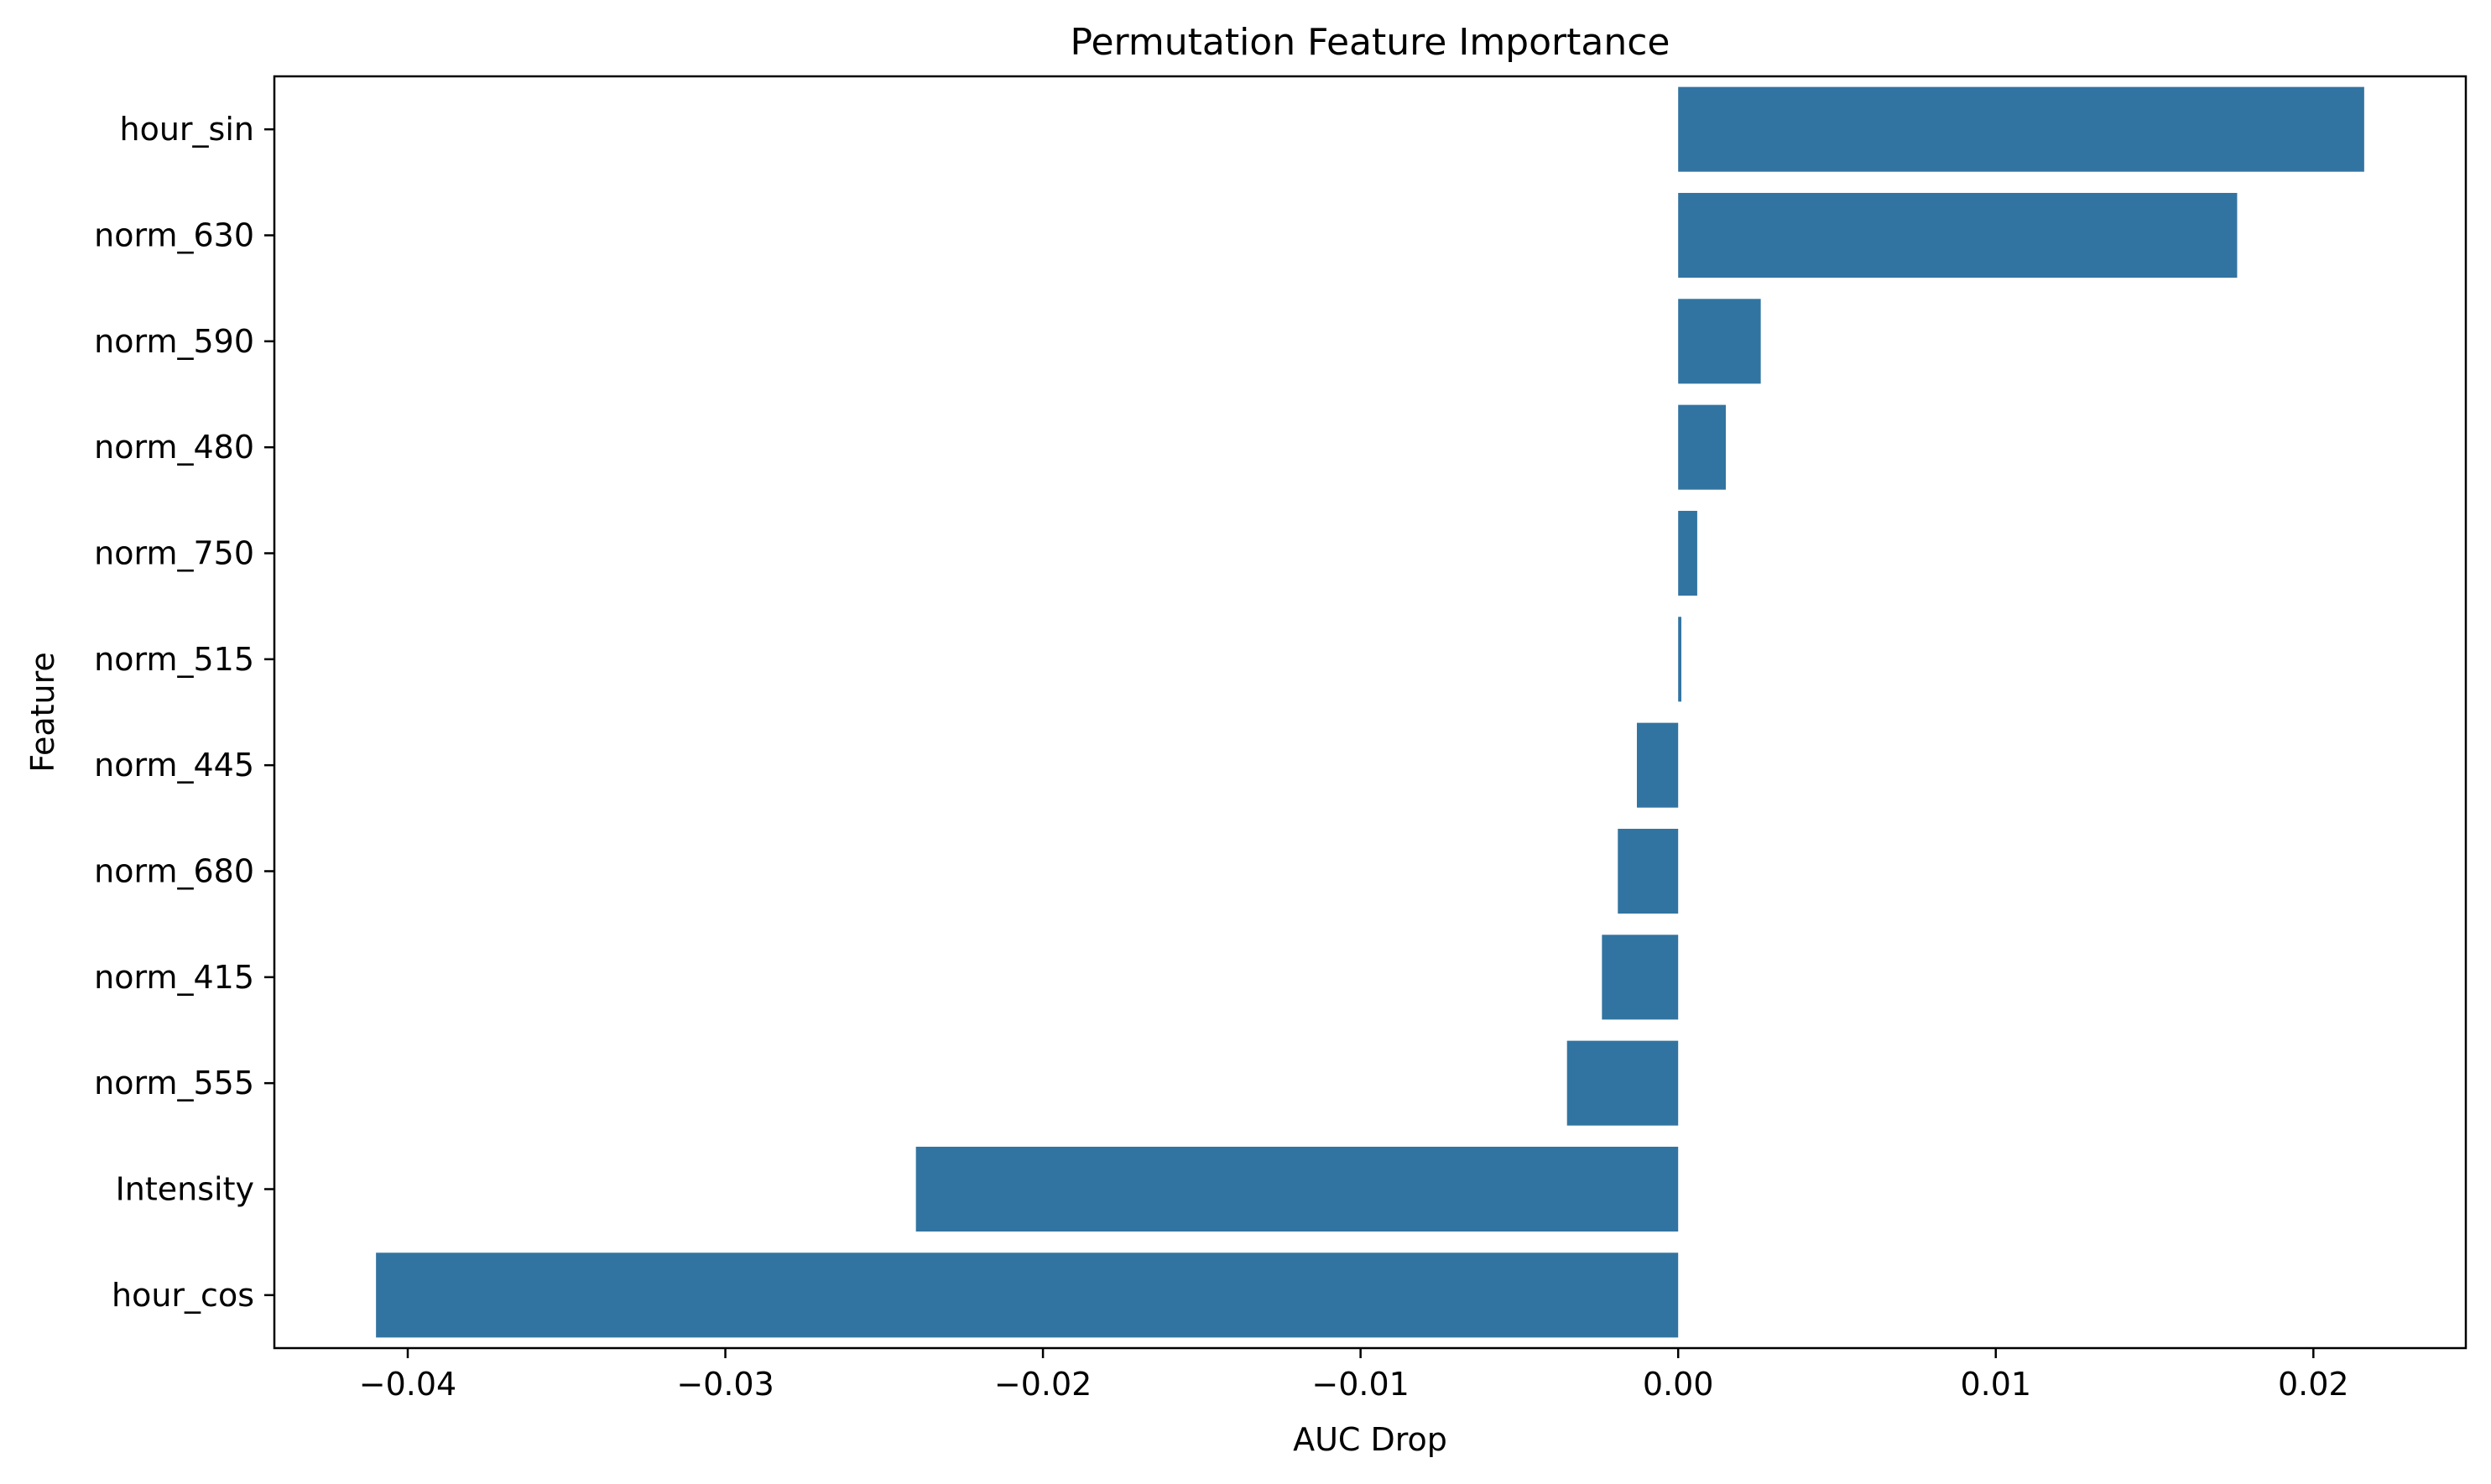  What do you see at coordinates (1995, 1384) in the screenshot?
I see `x-tick-label: 0.01` at bounding box center [1995, 1384].